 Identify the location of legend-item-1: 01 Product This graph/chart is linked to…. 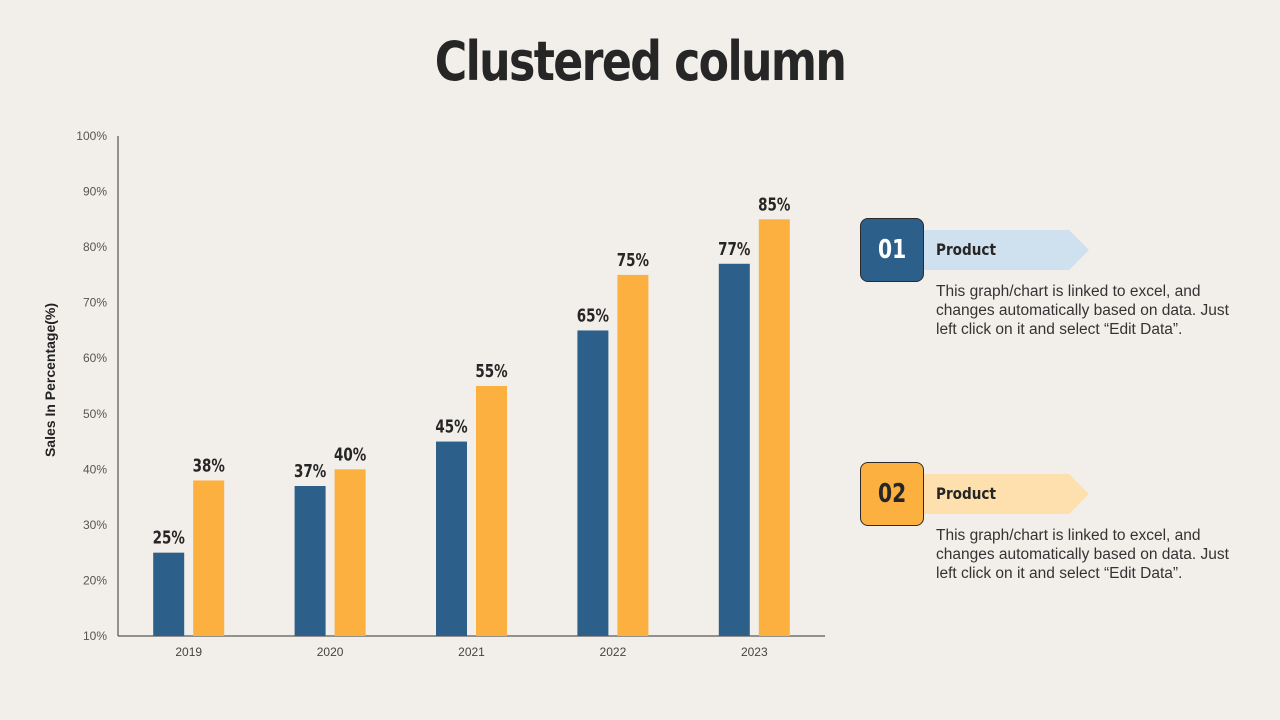
(1060, 283).